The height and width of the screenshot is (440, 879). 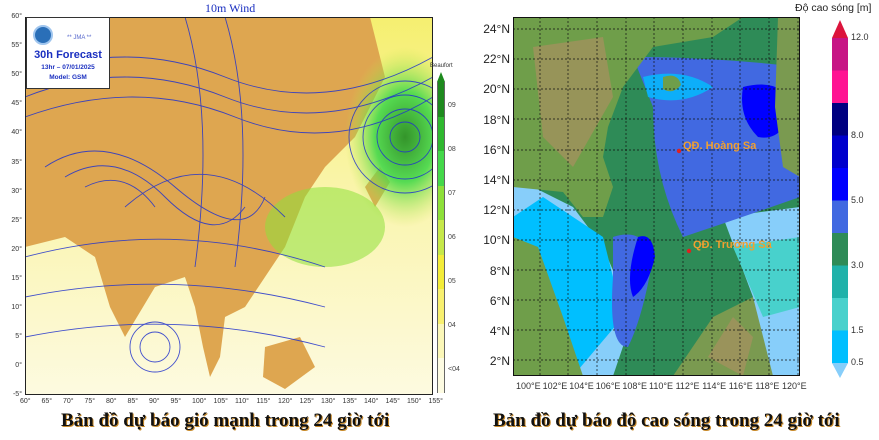 I want to click on lon-tick-label: 145°, so click(x=392, y=401).